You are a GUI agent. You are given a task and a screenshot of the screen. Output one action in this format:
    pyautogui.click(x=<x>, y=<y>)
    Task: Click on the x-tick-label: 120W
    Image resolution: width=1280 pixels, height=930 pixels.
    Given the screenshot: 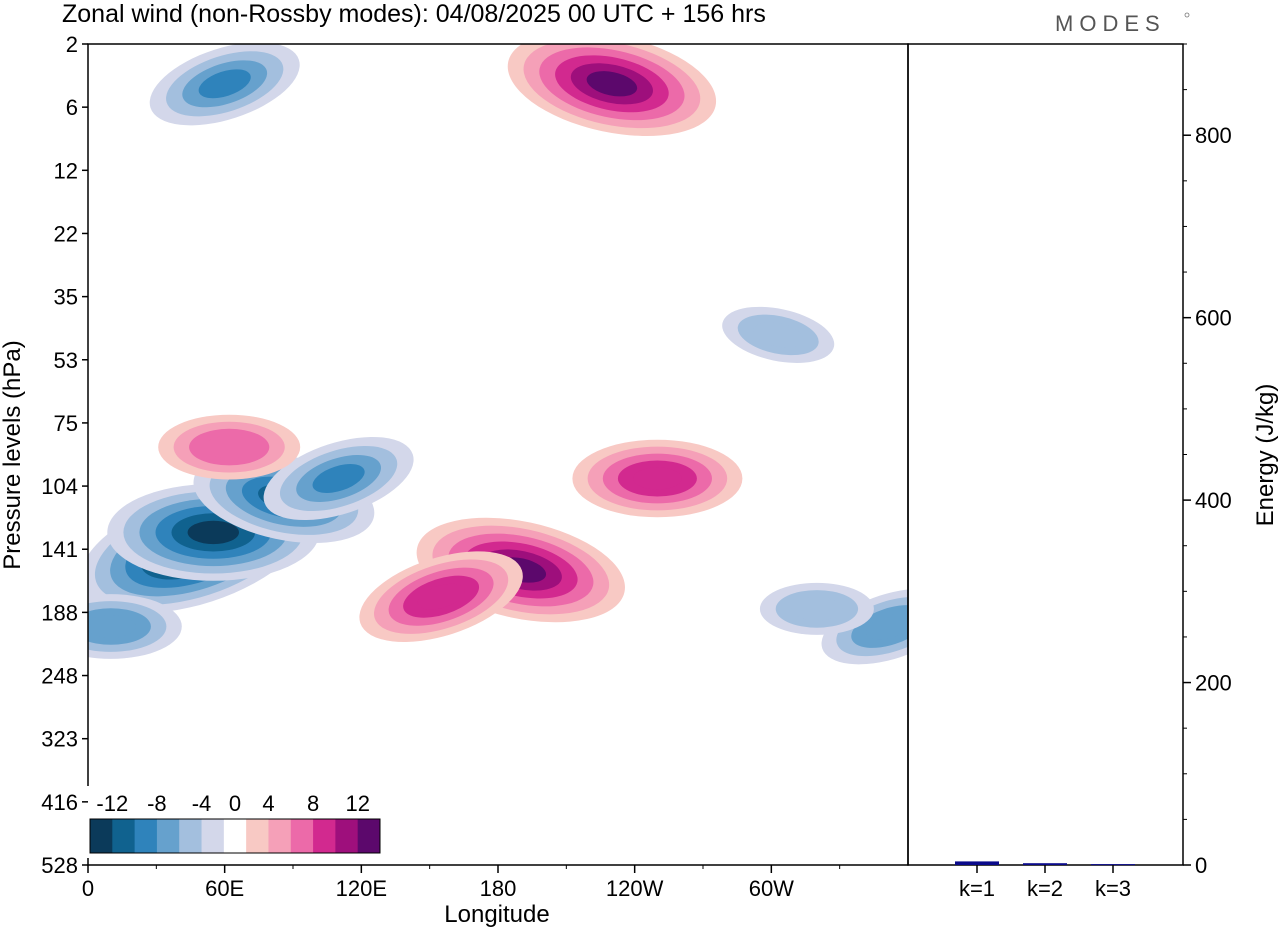 What is the action you would take?
    pyautogui.click(x=635, y=888)
    